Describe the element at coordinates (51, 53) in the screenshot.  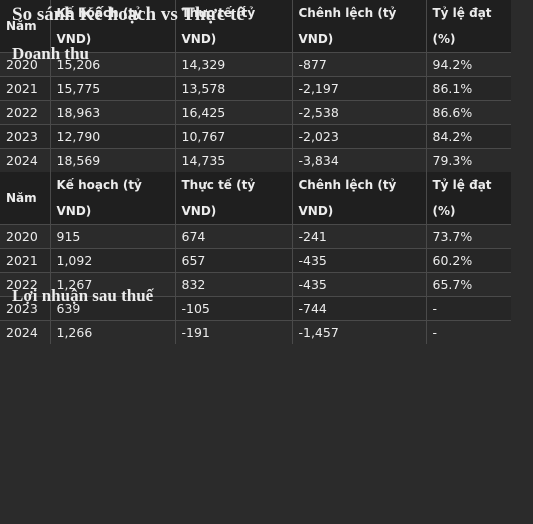
I see `section-heading: Doanh thu` at that location.